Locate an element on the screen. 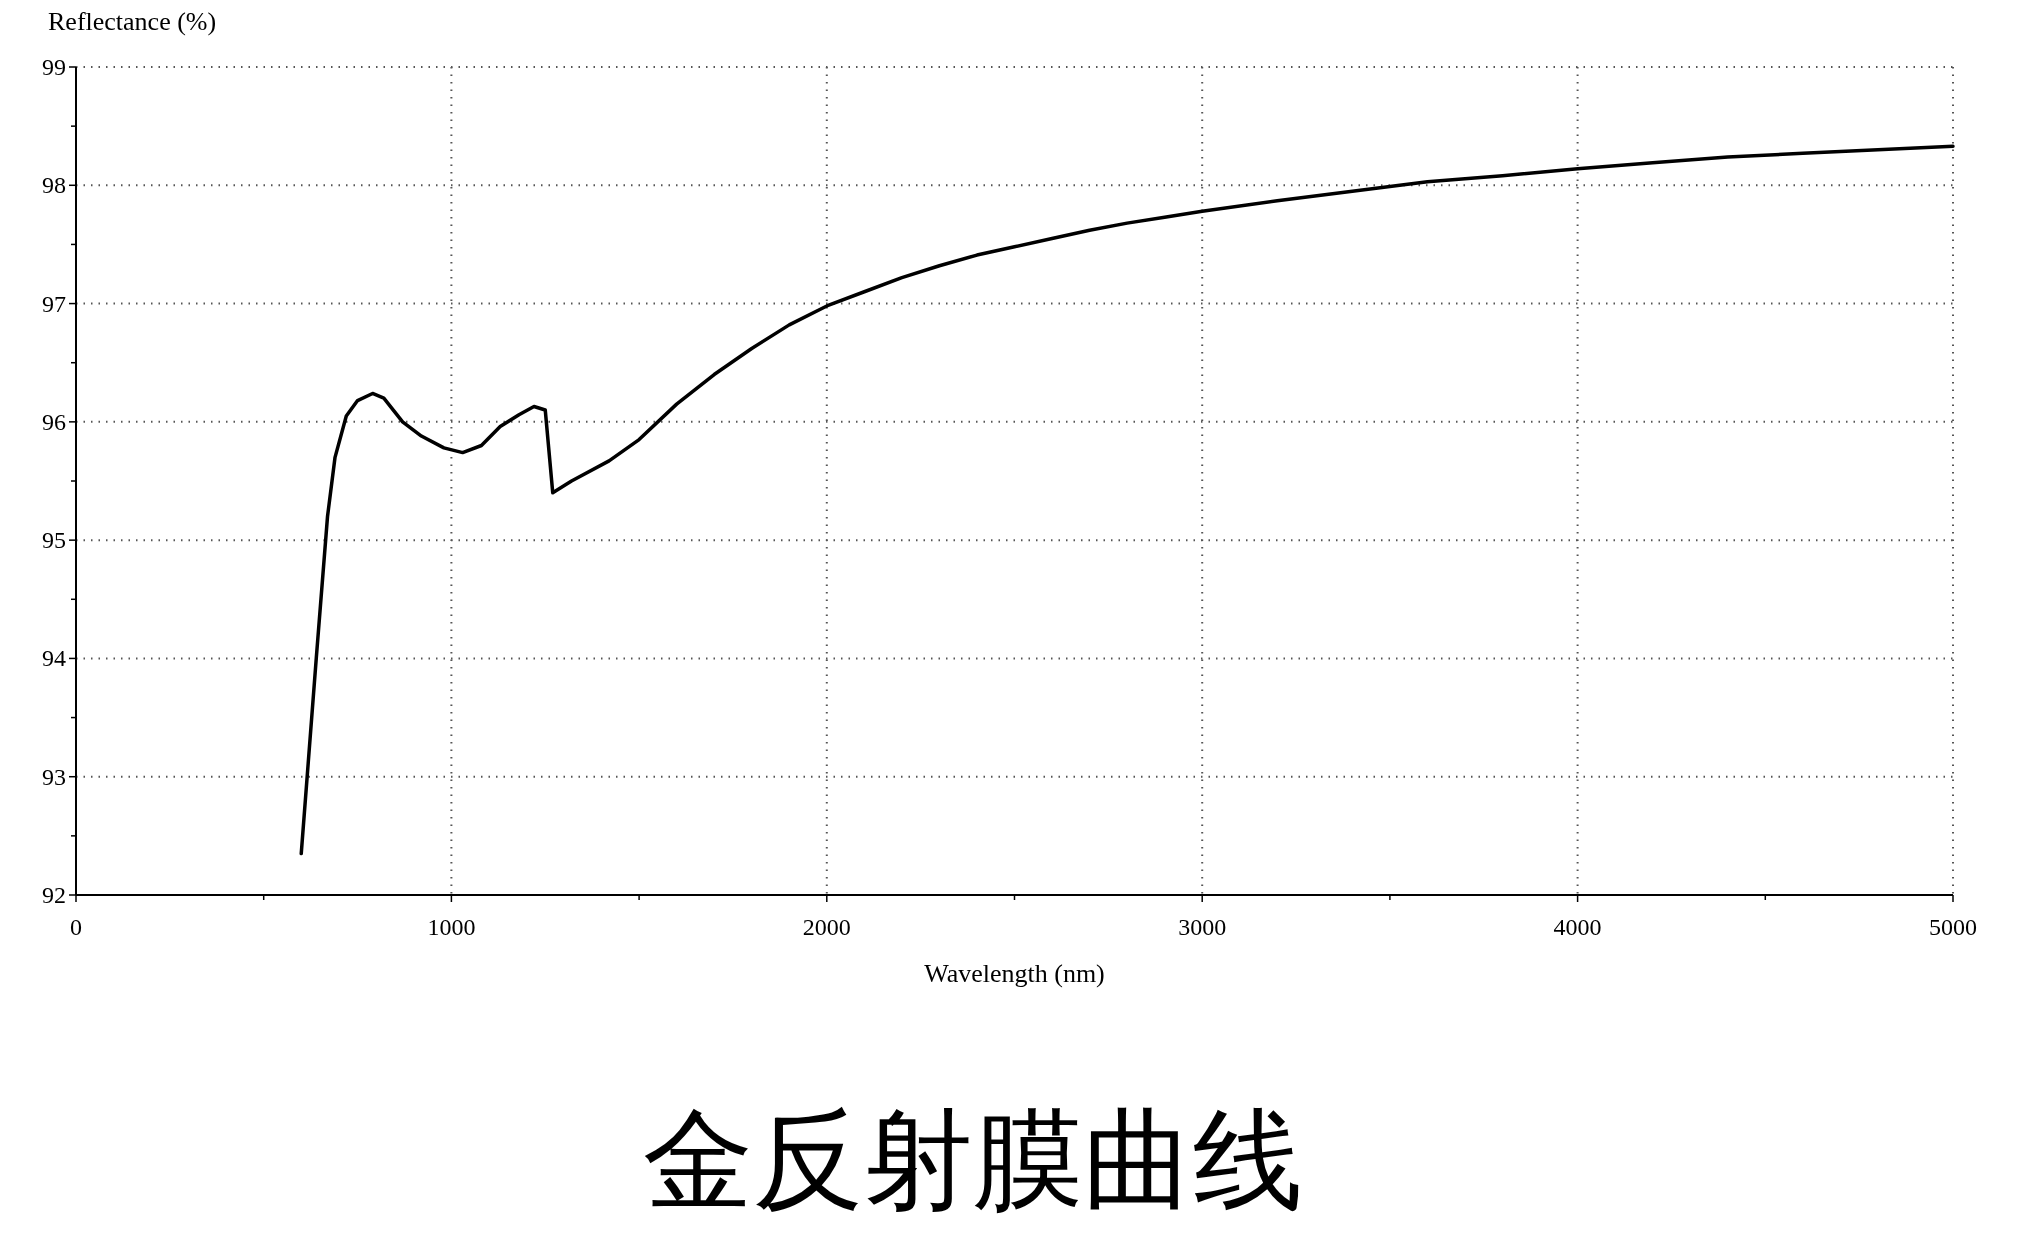 The width and height of the screenshot is (2031, 1244). x-tick-label: 3000 is located at coordinates (1202, 927).